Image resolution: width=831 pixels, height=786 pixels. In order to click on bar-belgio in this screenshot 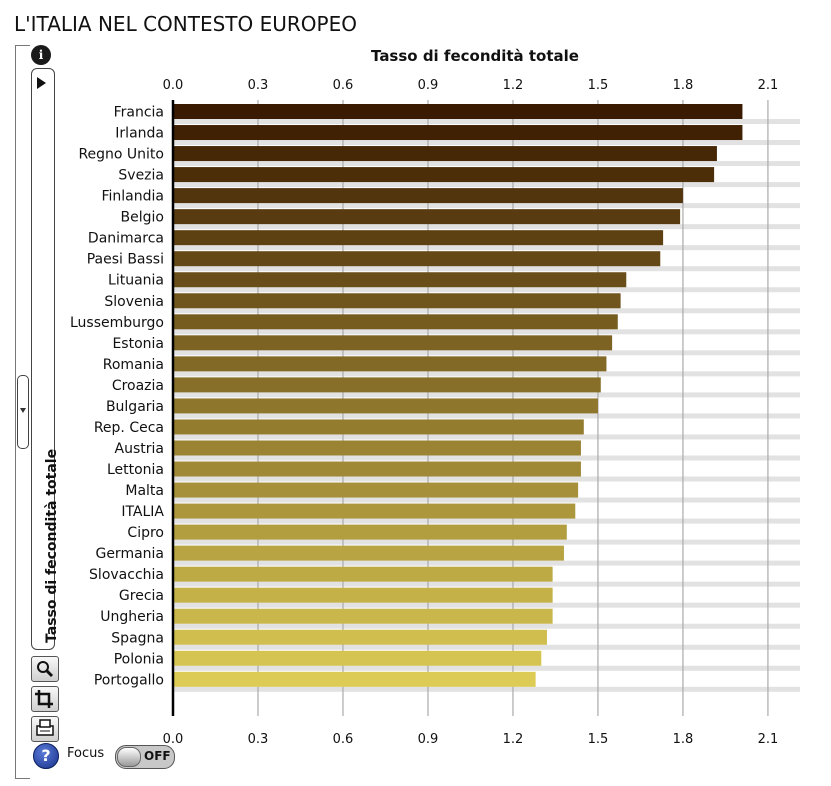, I will do `click(427, 217)`.